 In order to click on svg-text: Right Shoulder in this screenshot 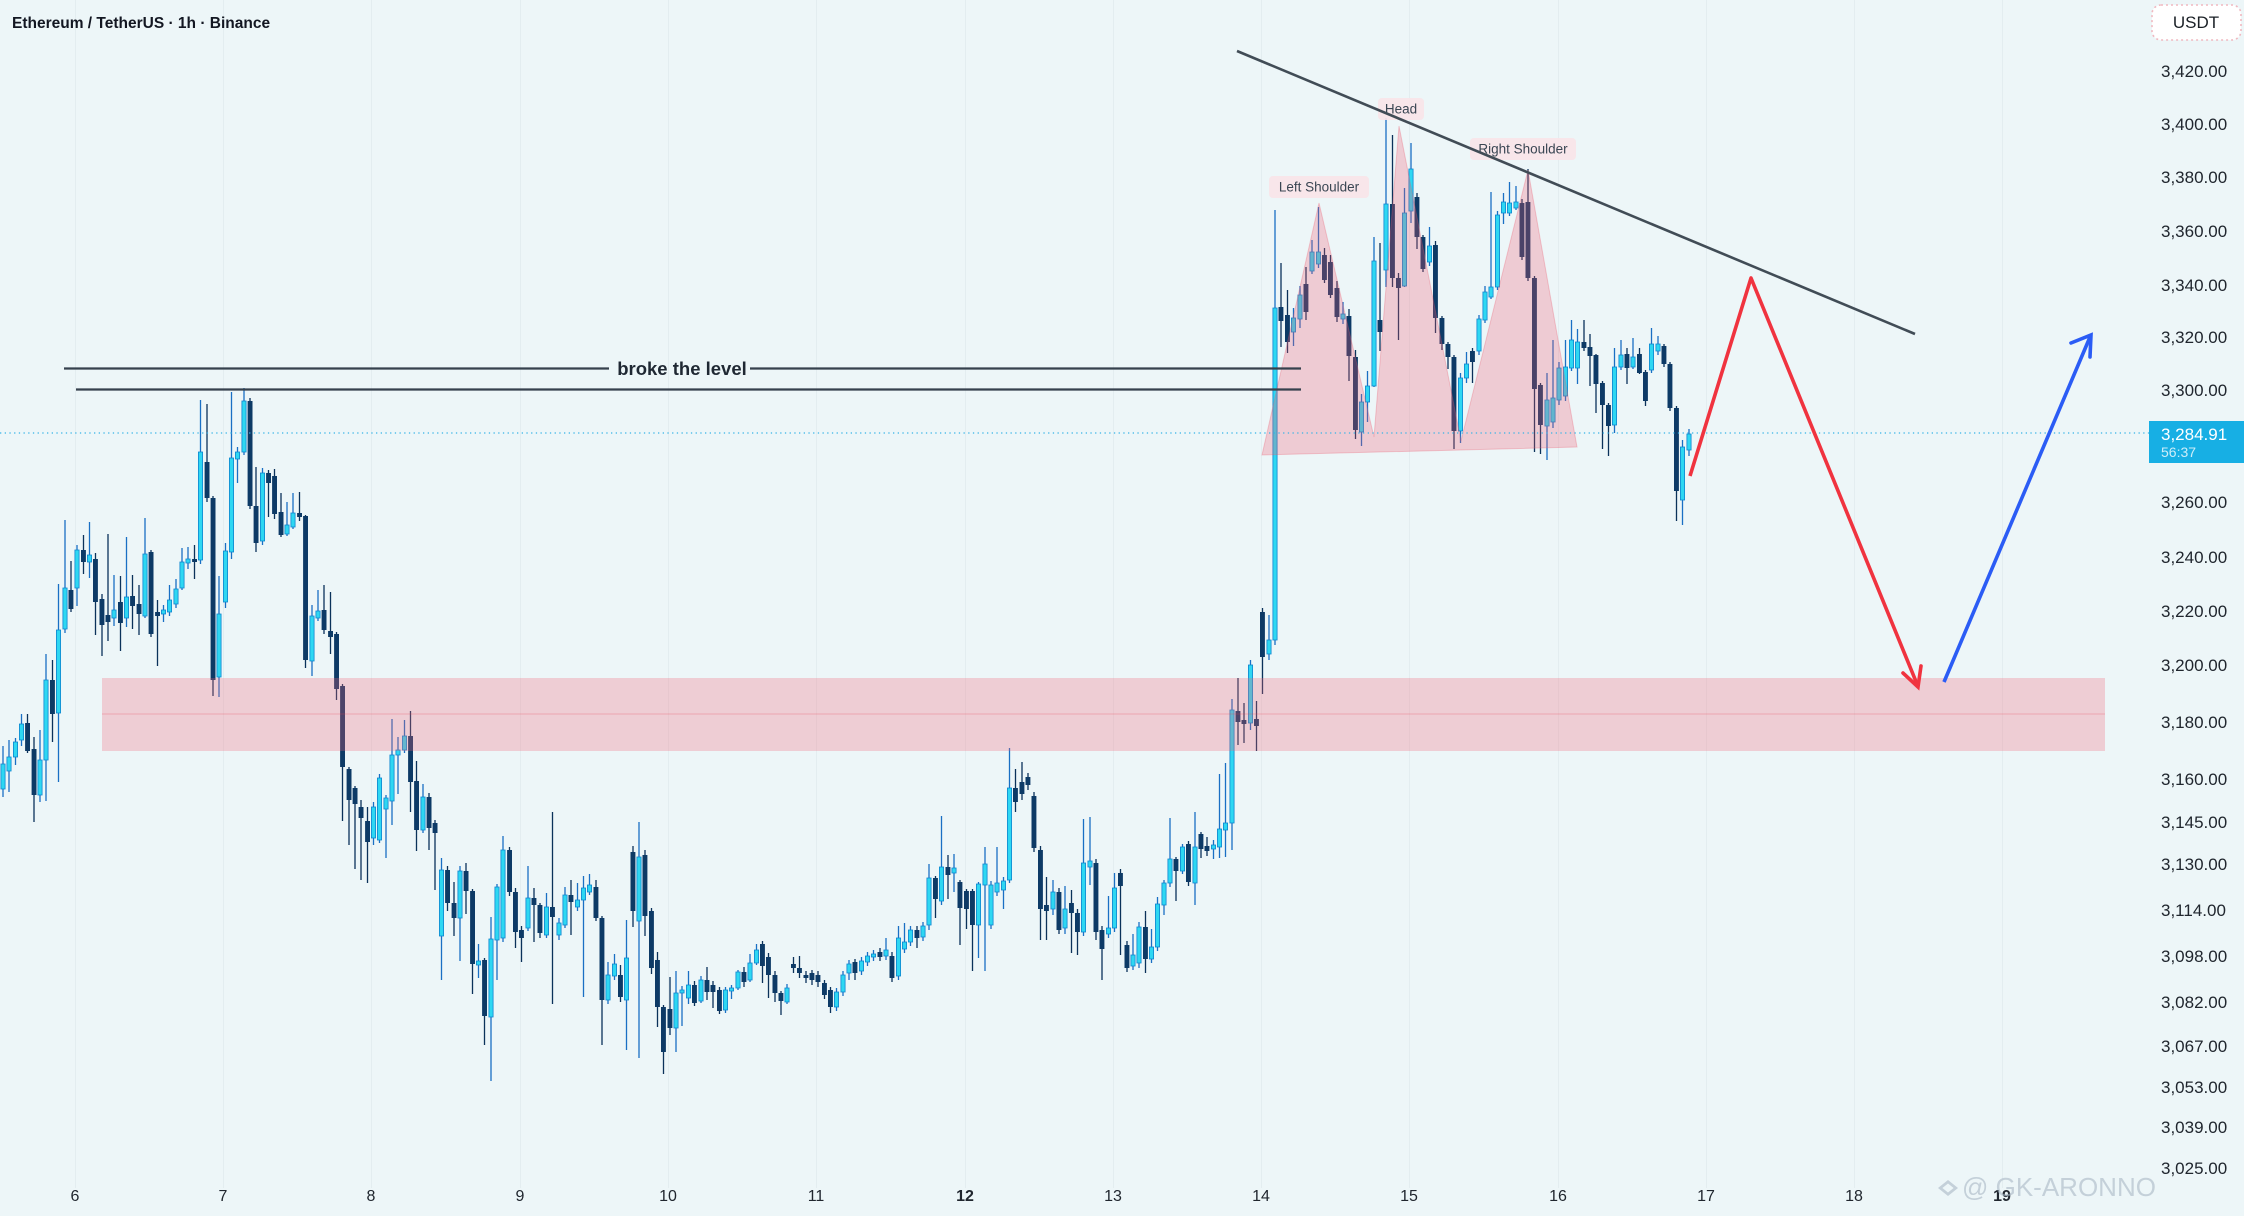, I will do `click(1523, 149)`.